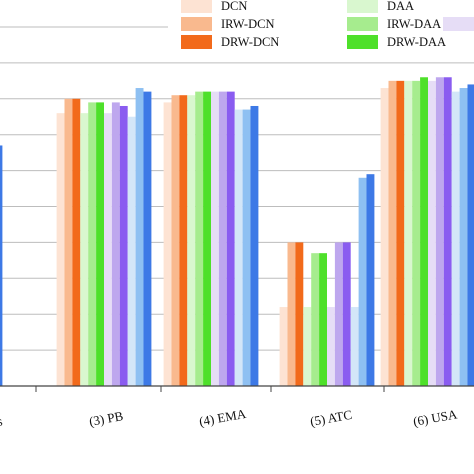  What do you see at coordinates (331, 418) in the screenshot?
I see `x-tick-label: (5) ATC` at bounding box center [331, 418].